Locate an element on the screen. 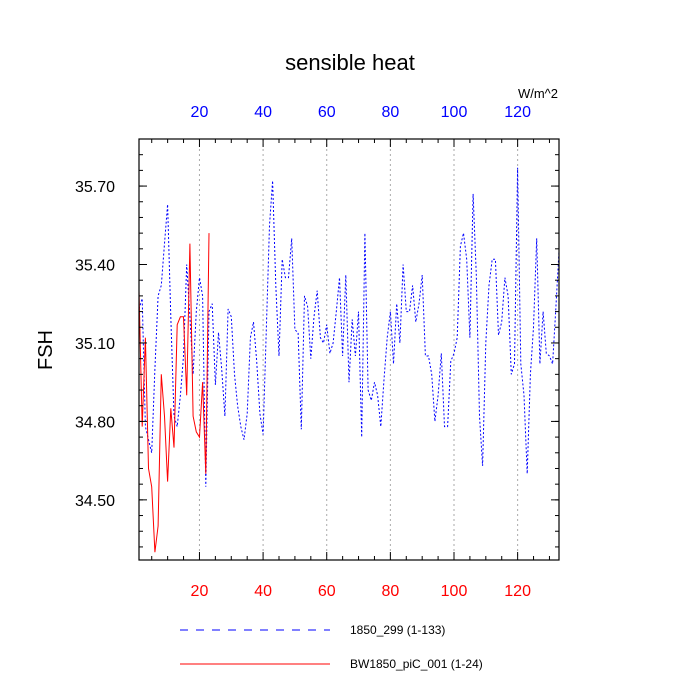 The height and width of the screenshot is (700, 700). legend: 1850_299 (1-133) BW1850_piC_001 (1-24) is located at coordinates (331, 647).